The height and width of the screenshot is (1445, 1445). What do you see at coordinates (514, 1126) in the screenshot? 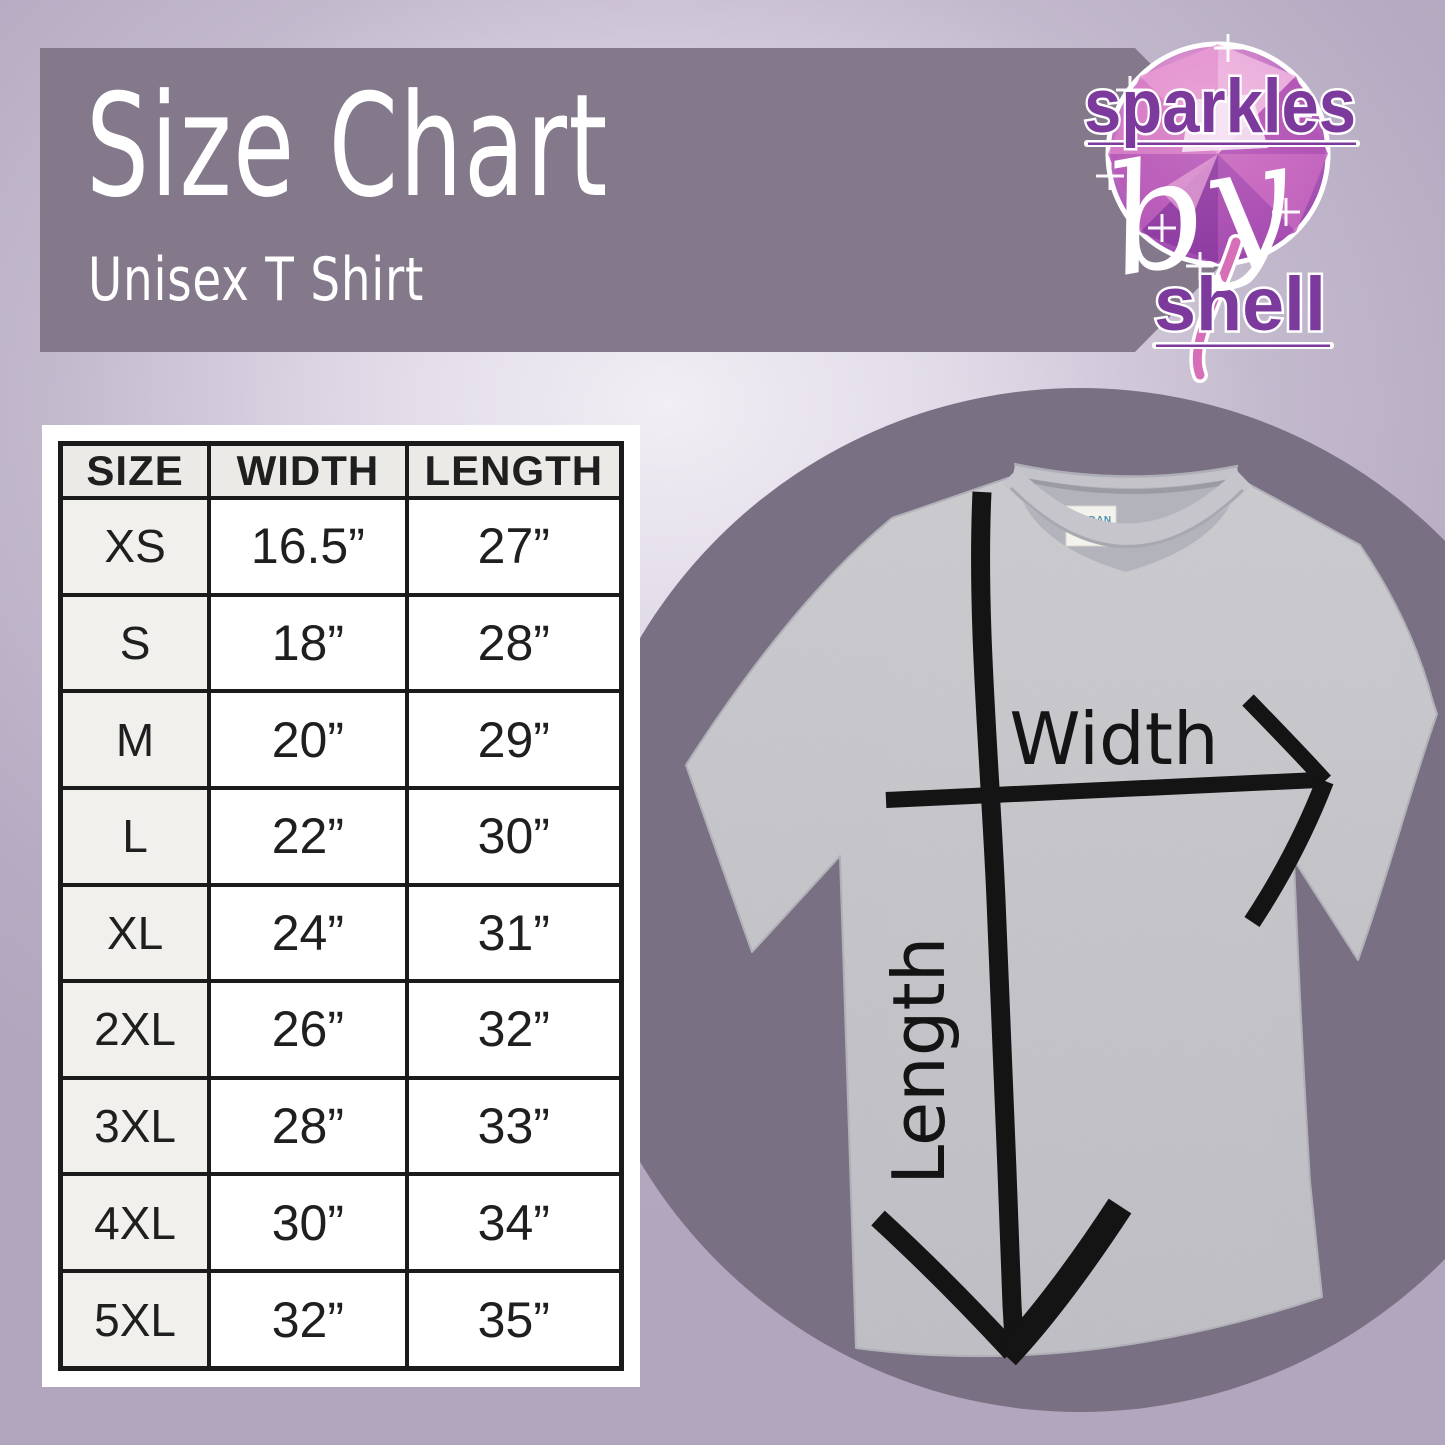
I see `length-cell: 33”` at bounding box center [514, 1126].